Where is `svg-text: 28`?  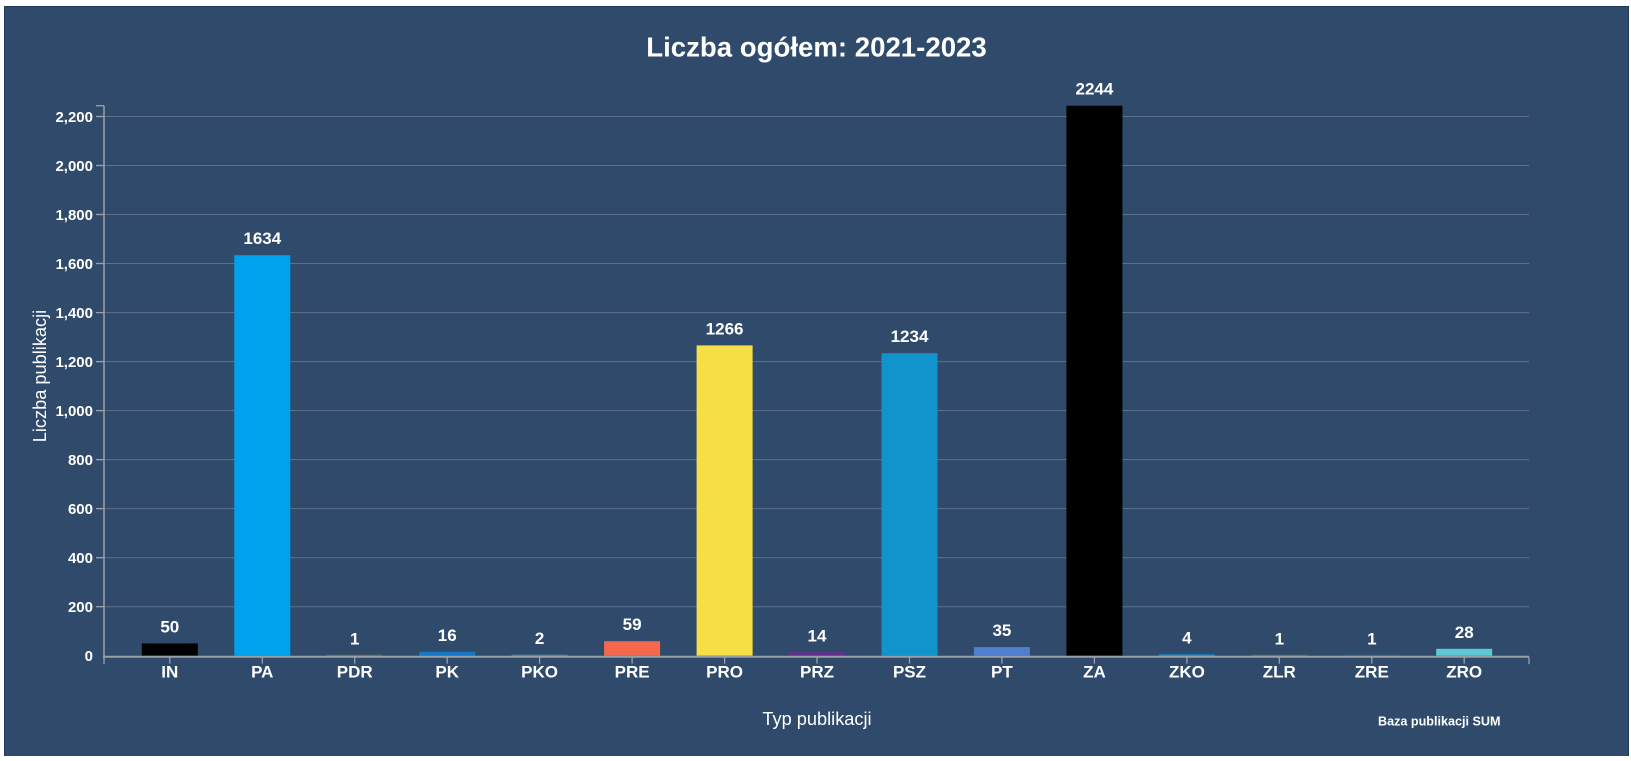
svg-text: 28 is located at coordinates (1464, 632).